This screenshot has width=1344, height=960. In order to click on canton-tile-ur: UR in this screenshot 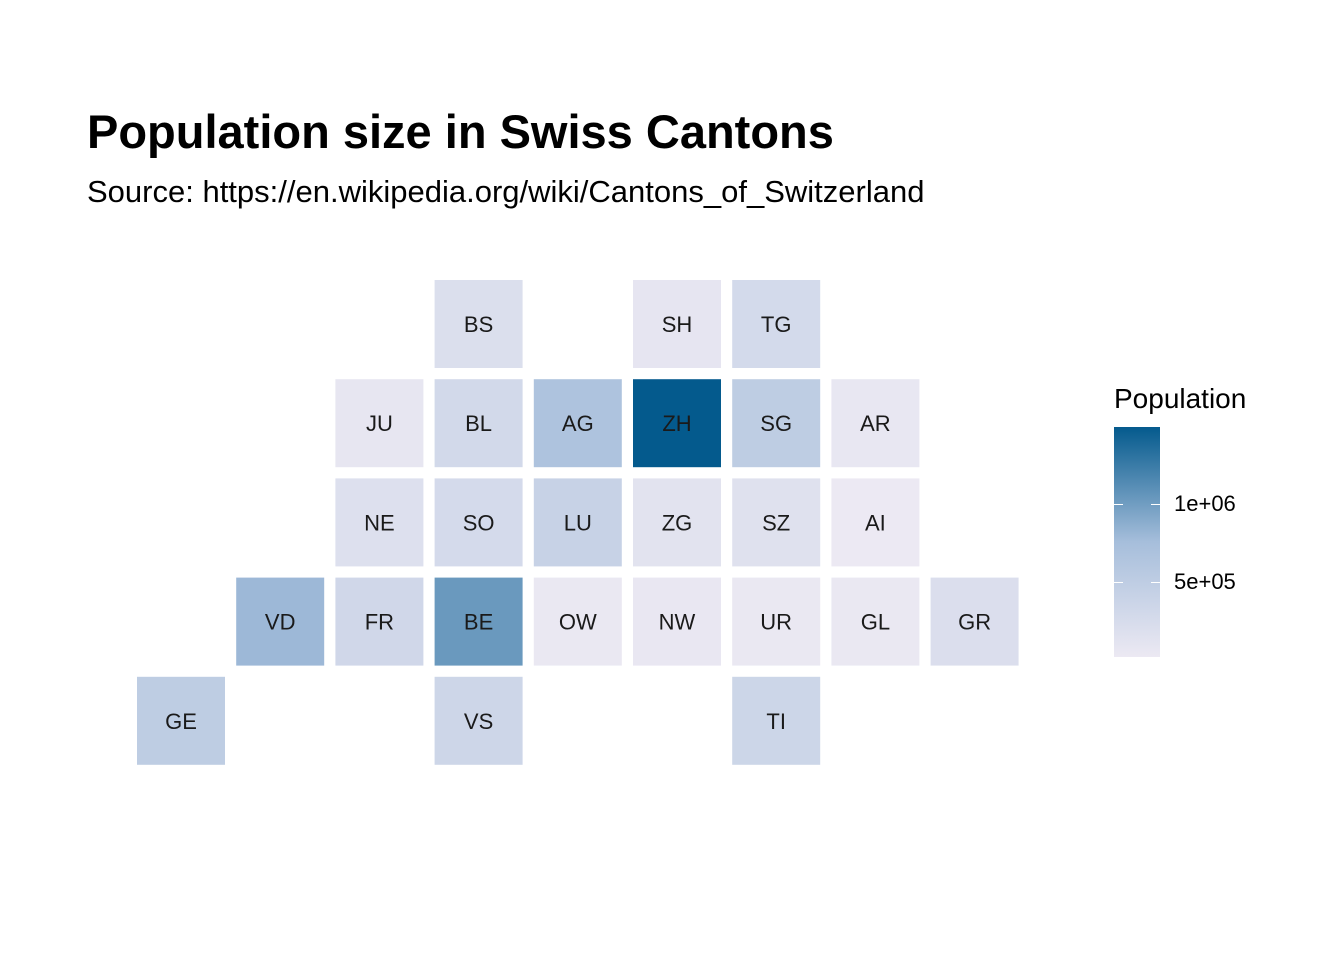, I will do `click(776, 621)`.